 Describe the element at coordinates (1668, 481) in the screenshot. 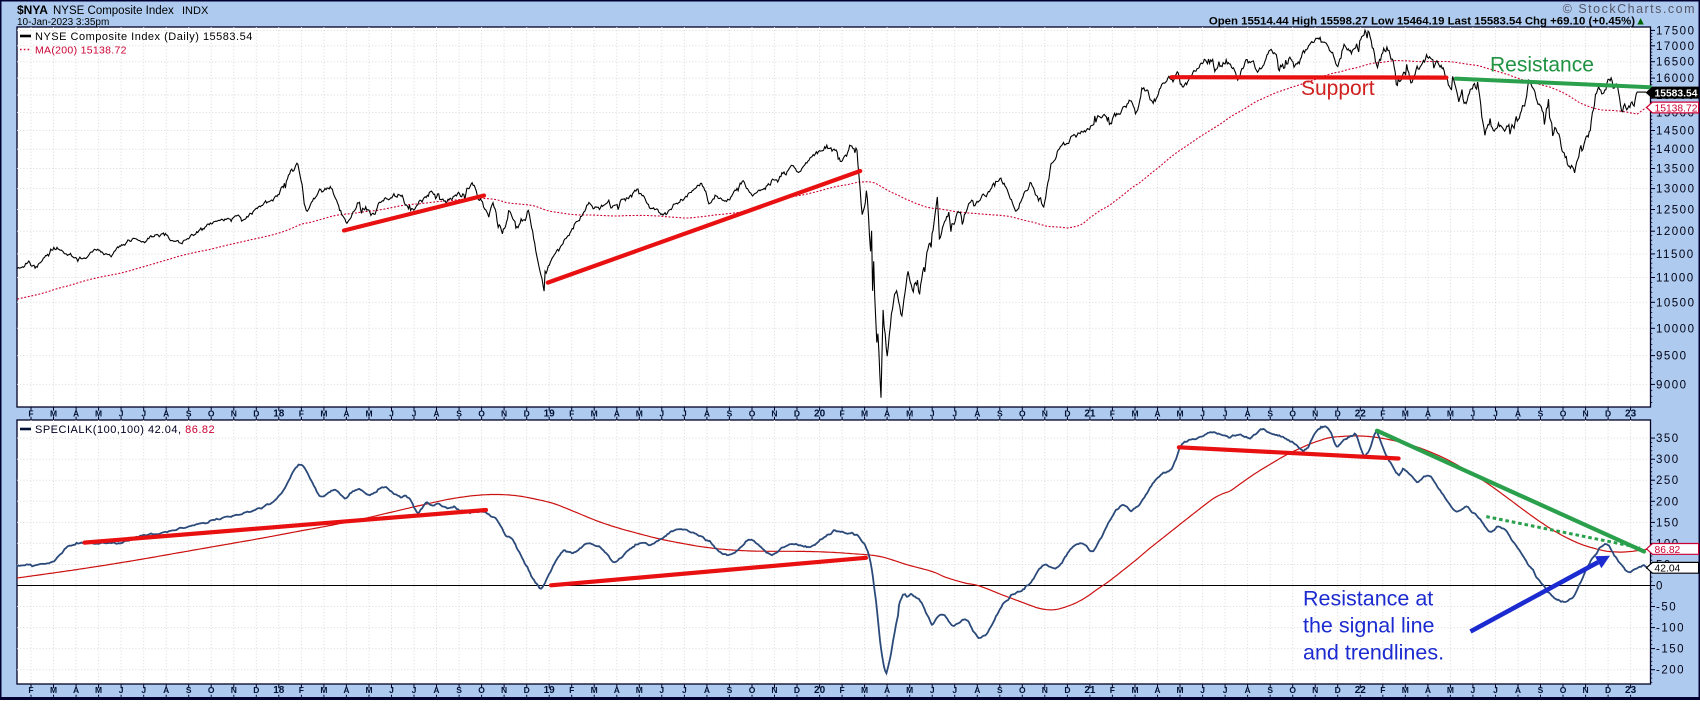

I see `svg-text: 250` at that location.